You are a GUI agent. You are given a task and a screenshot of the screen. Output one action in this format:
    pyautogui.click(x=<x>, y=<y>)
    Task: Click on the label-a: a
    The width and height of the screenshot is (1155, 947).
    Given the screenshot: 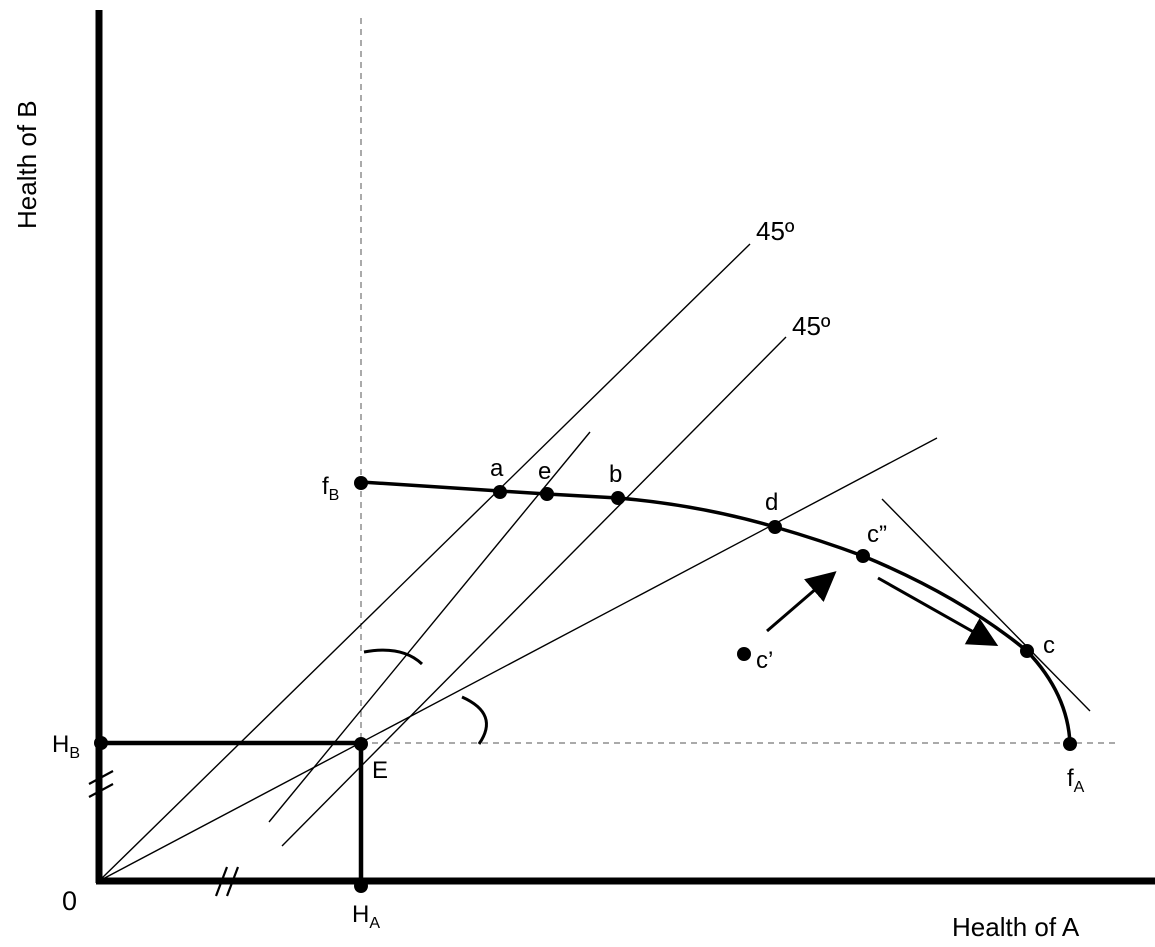 What is the action you would take?
    pyautogui.click(x=497, y=468)
    